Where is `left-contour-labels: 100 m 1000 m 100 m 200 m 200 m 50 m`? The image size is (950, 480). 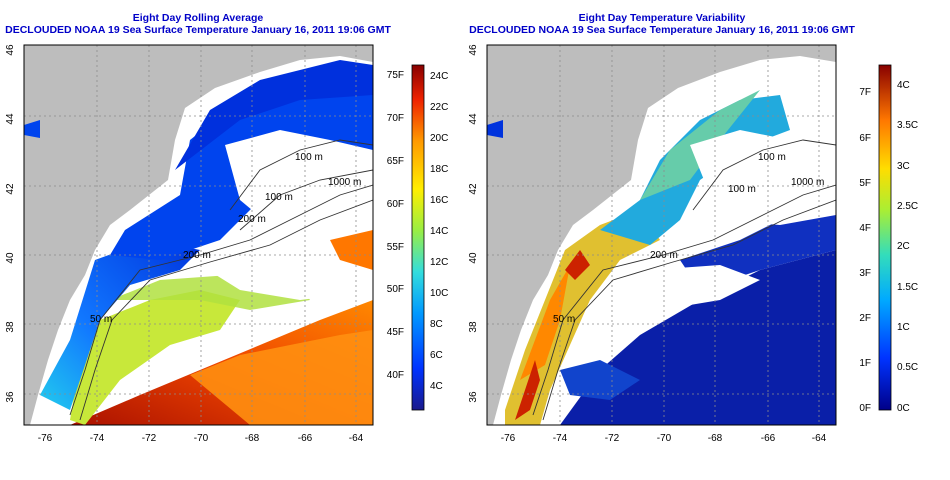
left-contour-labels: 100 m 1000 m 100 m 200 m 200 m 50 m is located at coordinates (225, 238).